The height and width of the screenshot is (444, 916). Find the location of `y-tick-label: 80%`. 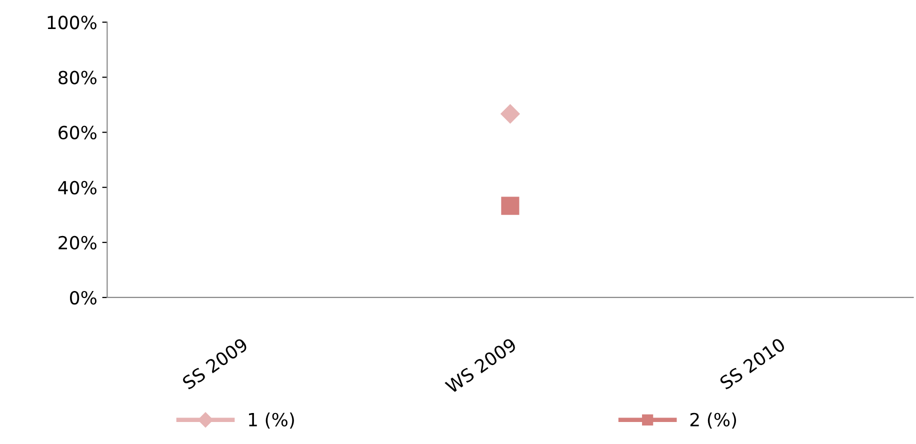

y-tick-label: 80% is located at coordinates (77, 77).